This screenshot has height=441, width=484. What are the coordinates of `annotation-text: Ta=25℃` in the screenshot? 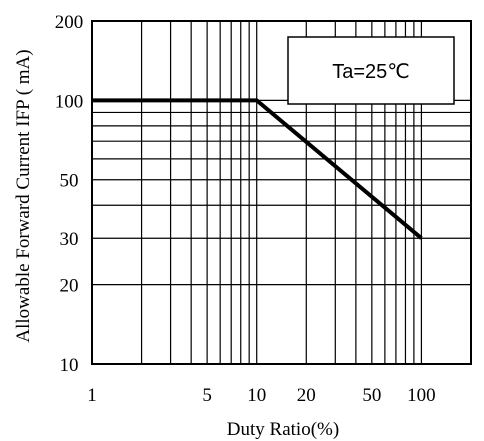 It's located at (371, 72).